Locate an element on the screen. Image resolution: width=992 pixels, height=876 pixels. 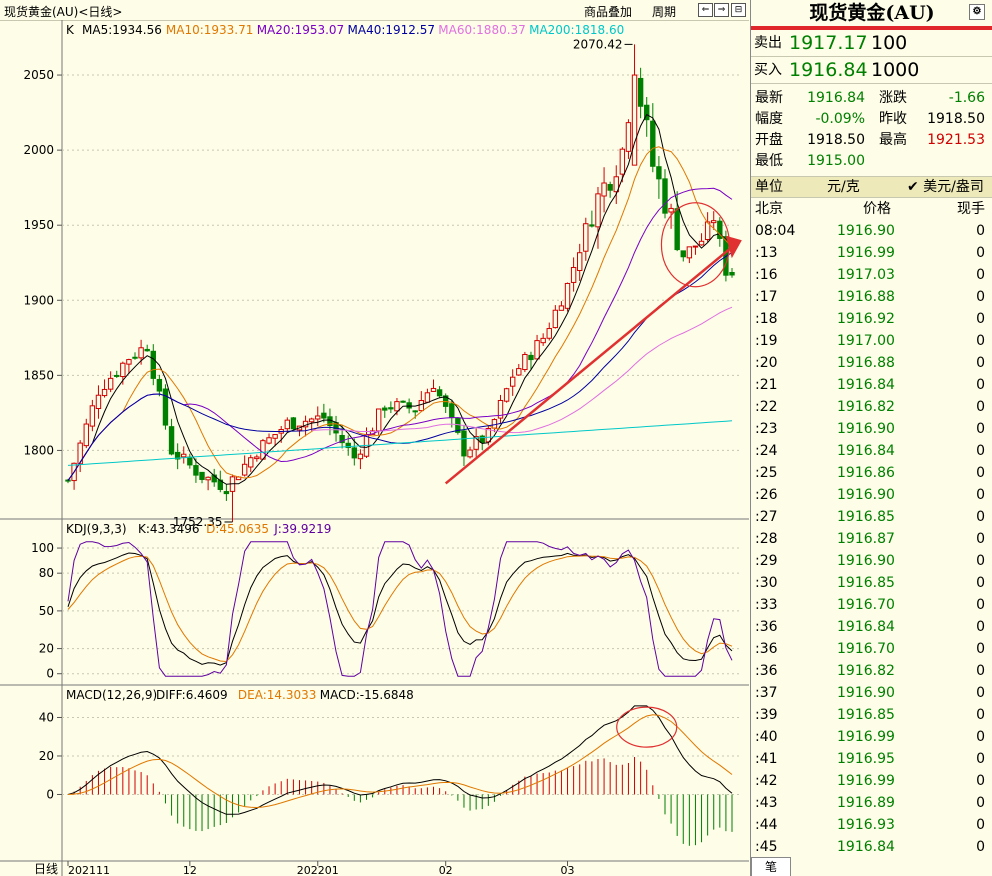
tick-price: 1916.90 is located at coordinates (866, 495).